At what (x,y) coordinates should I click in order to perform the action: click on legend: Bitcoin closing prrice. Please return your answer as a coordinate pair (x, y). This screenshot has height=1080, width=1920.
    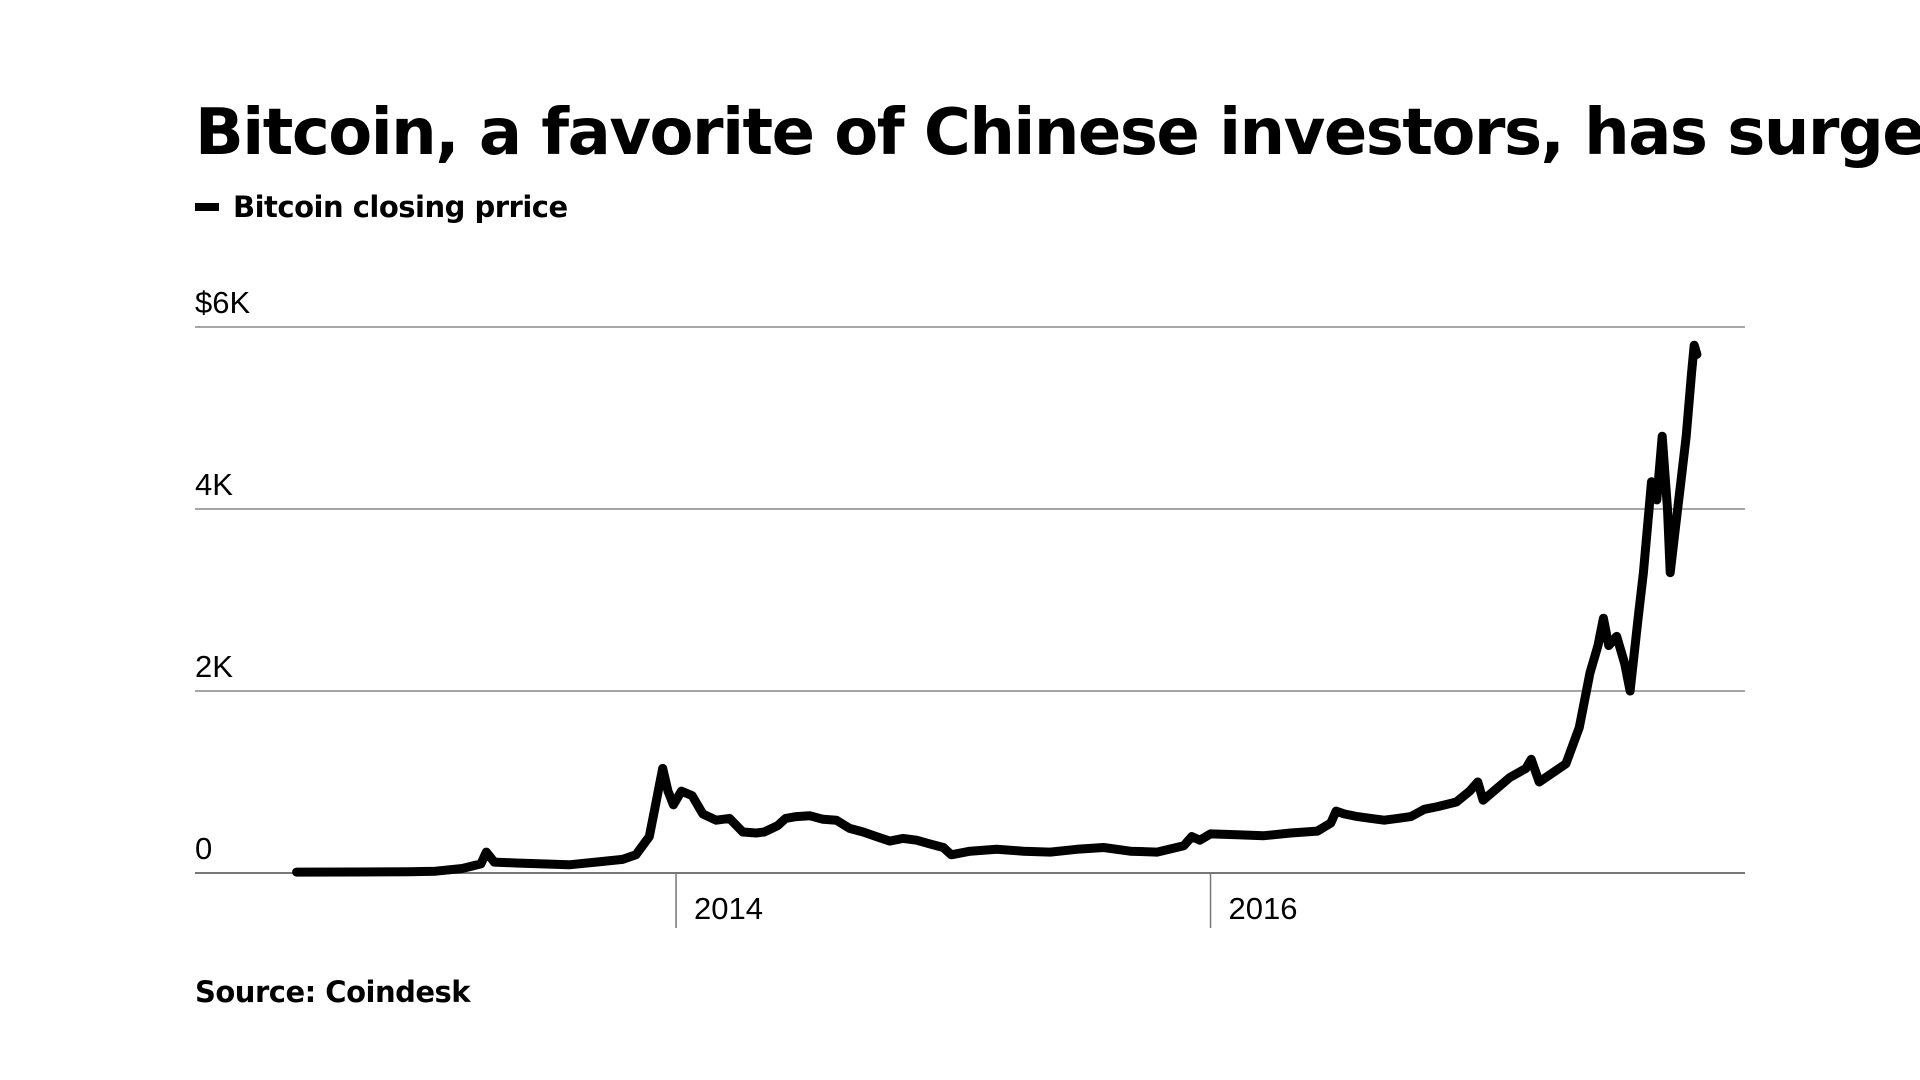
    Looking at the image, I should click on (381, 207).